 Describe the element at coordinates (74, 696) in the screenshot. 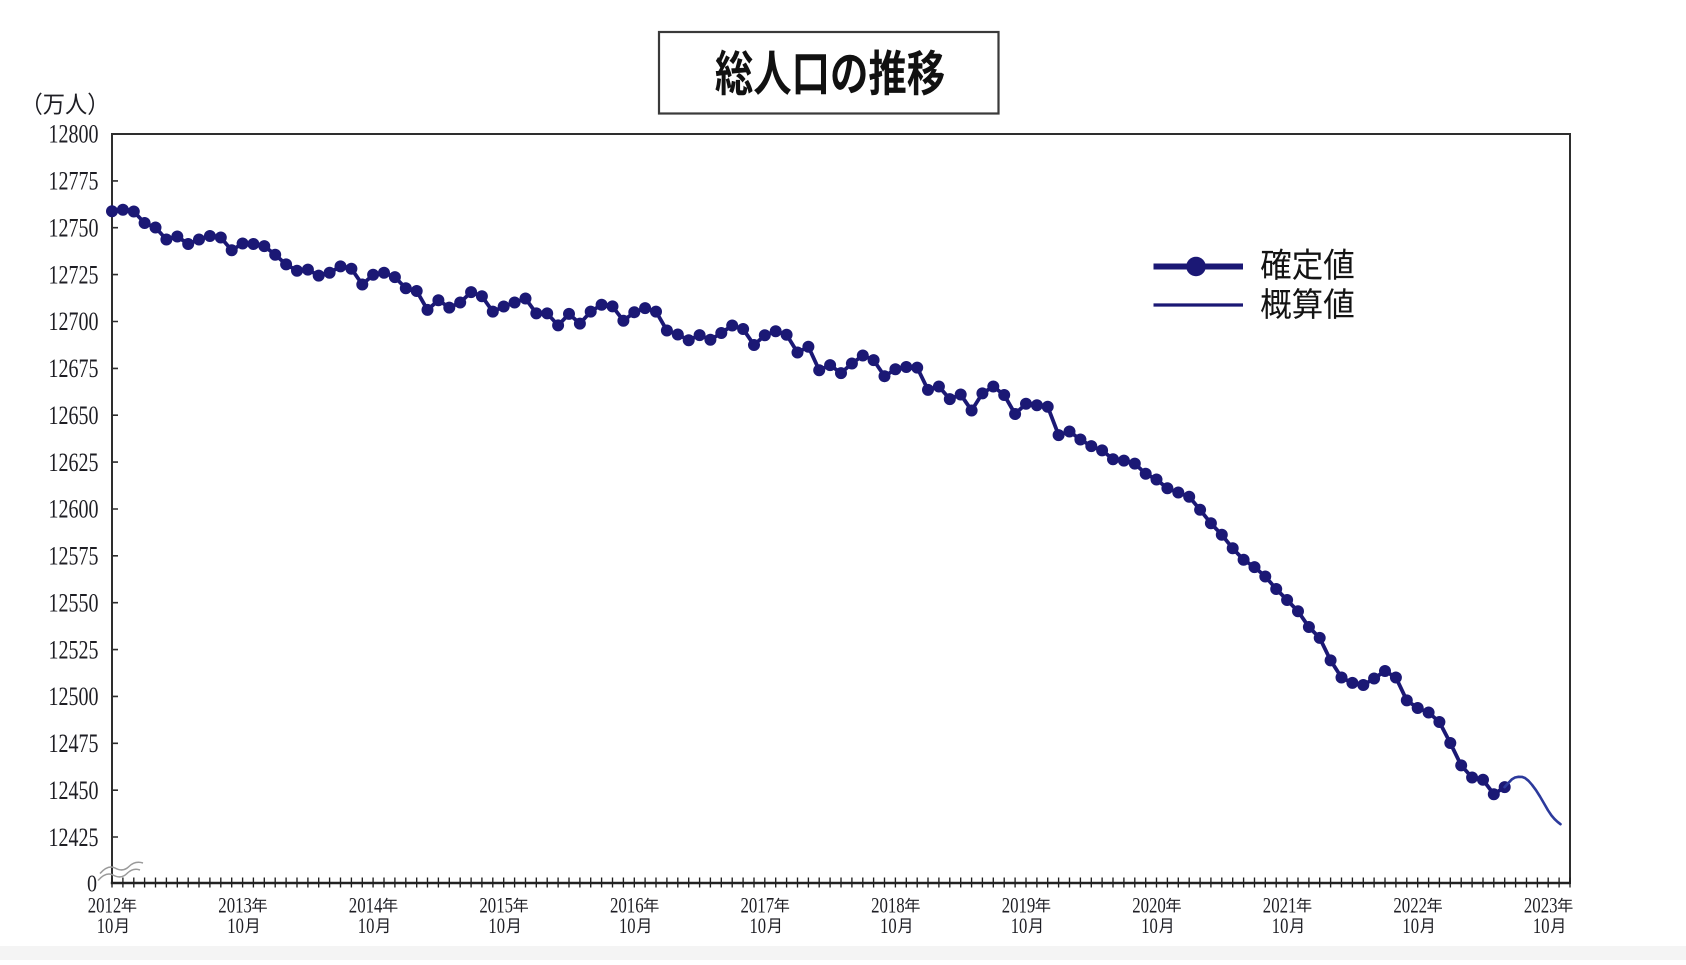

I see `svg-text: 12500` at that location.